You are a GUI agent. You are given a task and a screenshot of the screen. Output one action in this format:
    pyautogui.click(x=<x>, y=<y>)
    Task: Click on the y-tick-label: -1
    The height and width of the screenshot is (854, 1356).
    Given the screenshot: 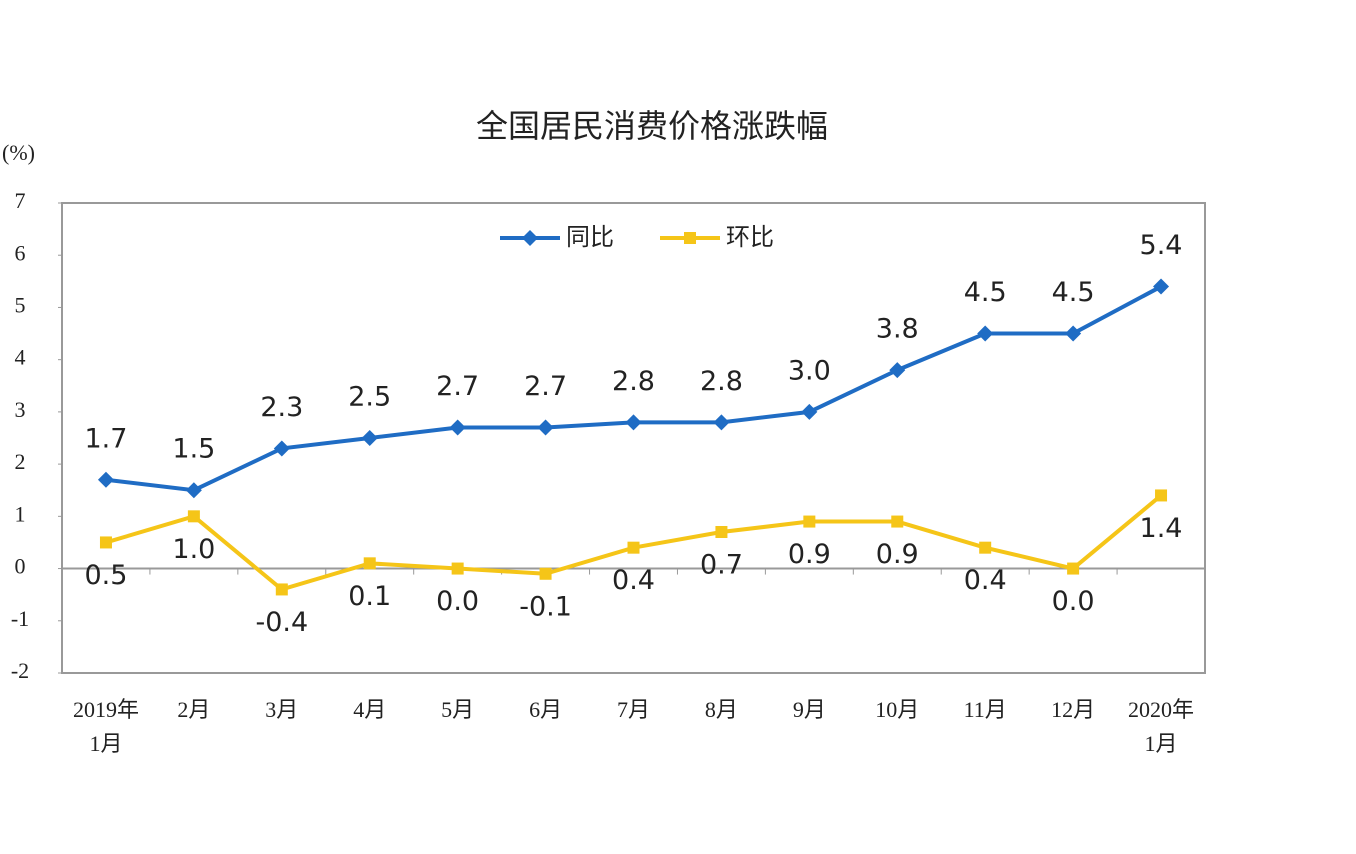 What is the action you would take?
    pyautogui.click(x=20, y=618)
    